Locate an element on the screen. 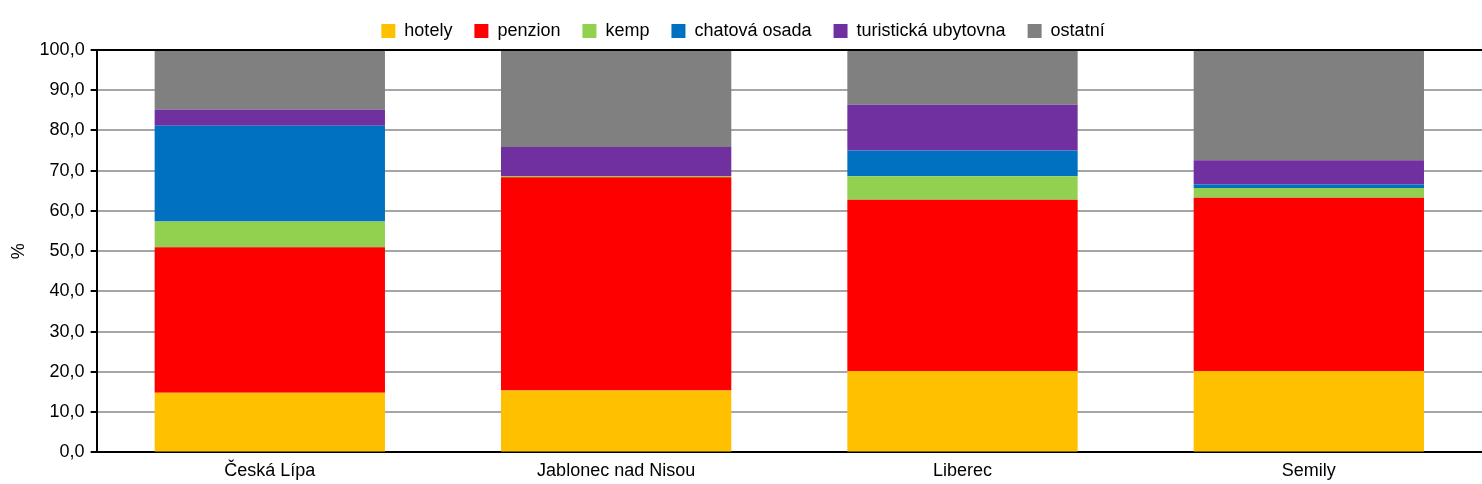 This screenshot has width=1482, height=484. y-tick-label: 90,0 is located at coordinates (67, 89).